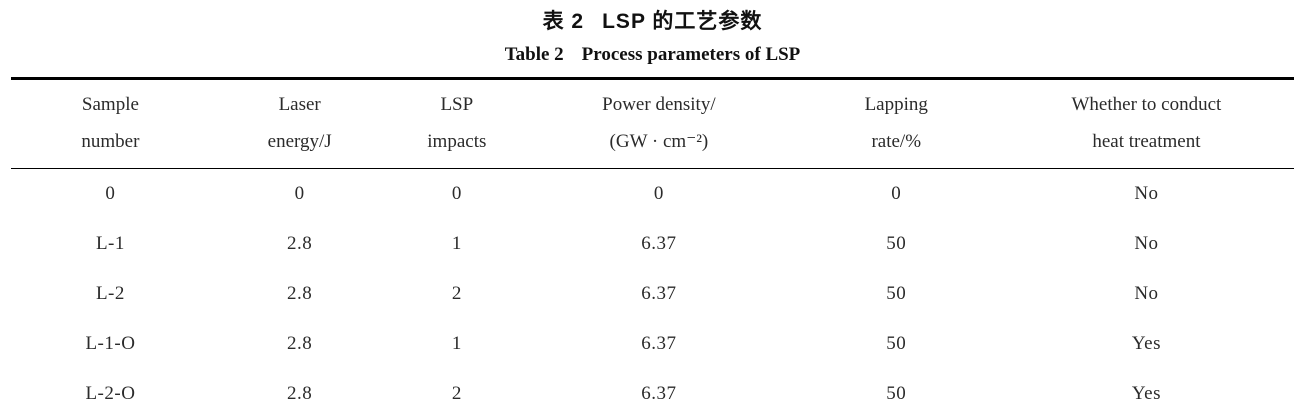  Describe the element at coordinates (563, 21) in the screenshot. I see `table-title-chinese-label: 表 2` at that location.